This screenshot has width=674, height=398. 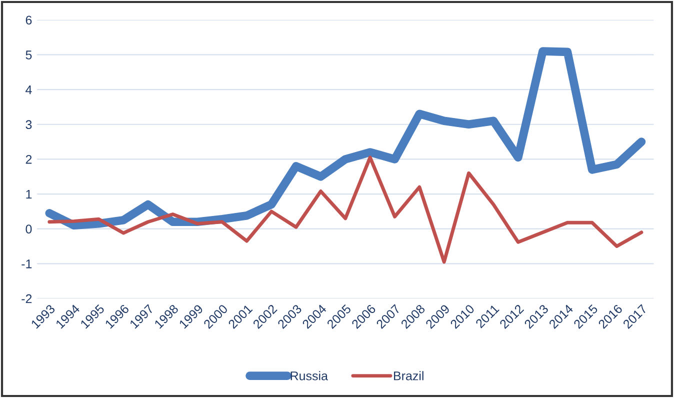 I want to click on y-tick-label: 4, so click(x=29, y=89).